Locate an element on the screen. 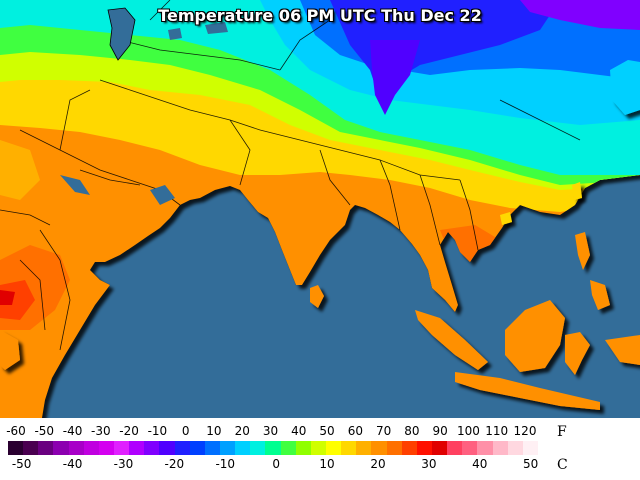 This screenshot has height=480, width=640. fahrenheit-tick-label: 10 is located at coordinates (214, 431).